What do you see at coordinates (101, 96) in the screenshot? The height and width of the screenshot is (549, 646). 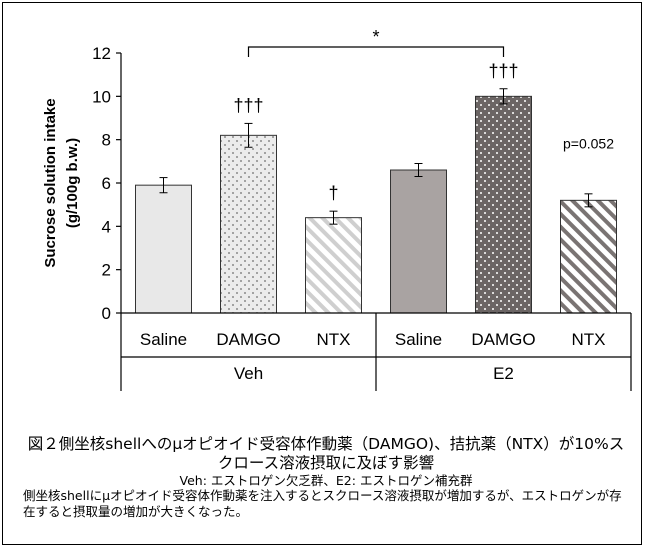 I see `y-tick-label: 10` at bounding box center [101, 96].